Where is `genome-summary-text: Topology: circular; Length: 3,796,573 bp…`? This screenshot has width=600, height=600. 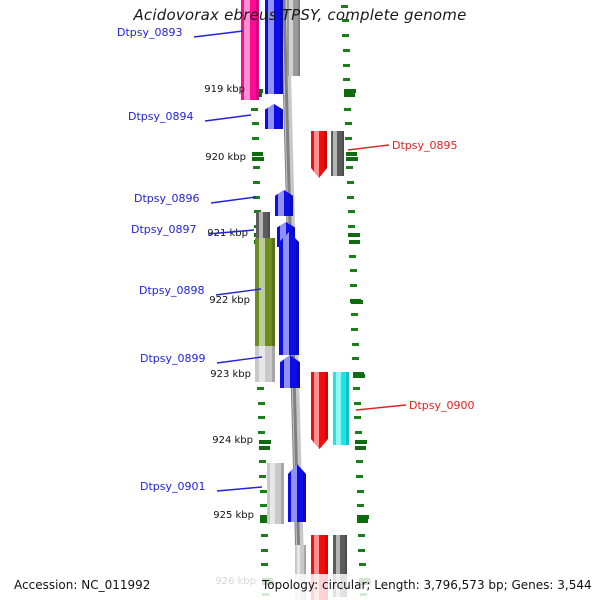
genome-summary-text: Topology: circular; Length: 3,796,573 bp… is located at coordinates (427, 585).